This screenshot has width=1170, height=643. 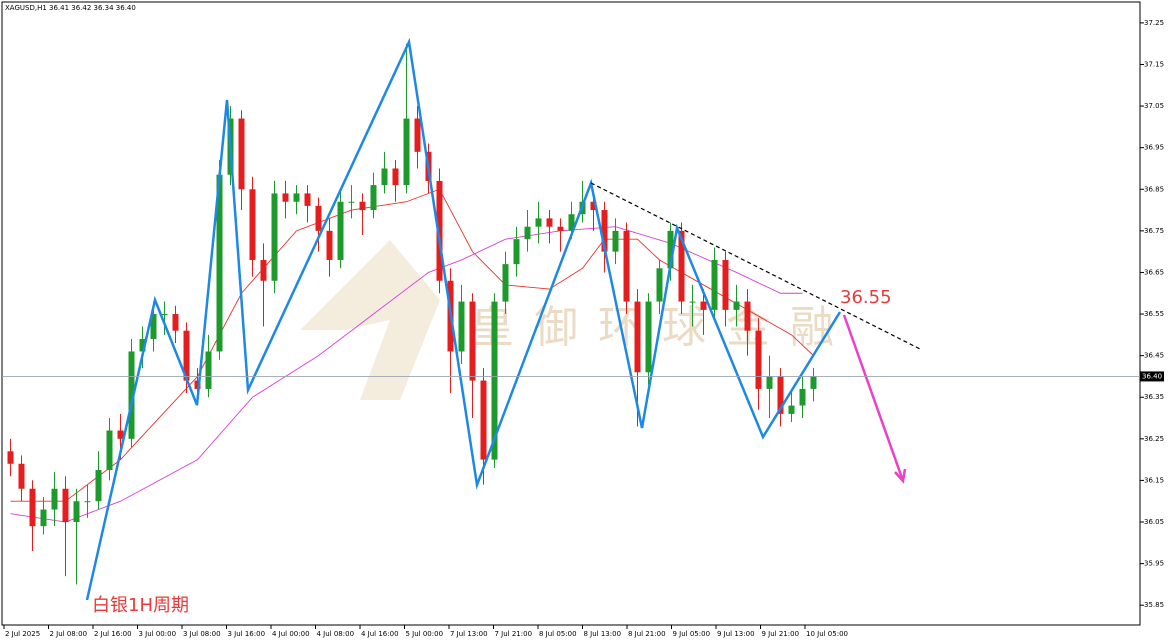 What do you see at coordinates (1154, 314) in the screenshot?
I see `y-tick-label: 36.55` at bounding box center [1154, 314].